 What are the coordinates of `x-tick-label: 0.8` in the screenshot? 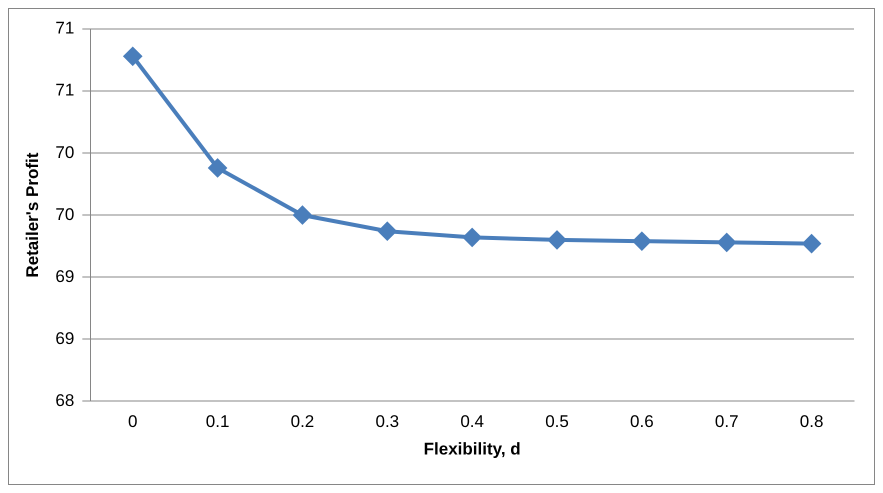 It's located at (812, 422).